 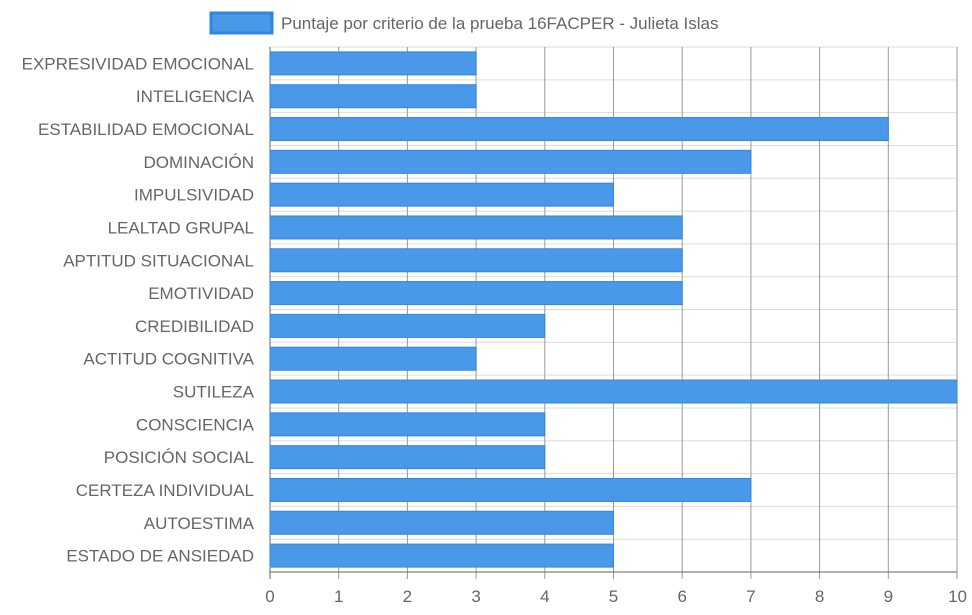 What do you see at coordinates (199, 162) in the screenshot?
I see `category-label: DOMINACIÓN` at bounding box center [199, 162].